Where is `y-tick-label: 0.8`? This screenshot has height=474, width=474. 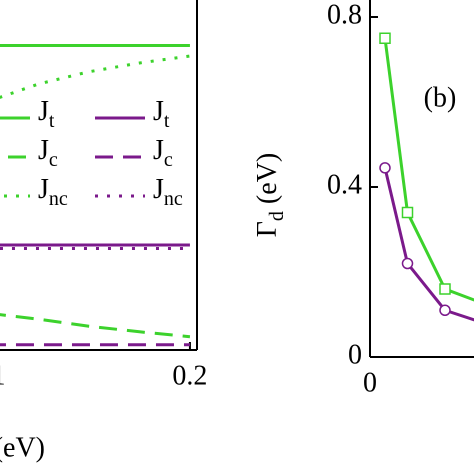 y-tick-label: 0.8 is located at coordinates (344, 15).